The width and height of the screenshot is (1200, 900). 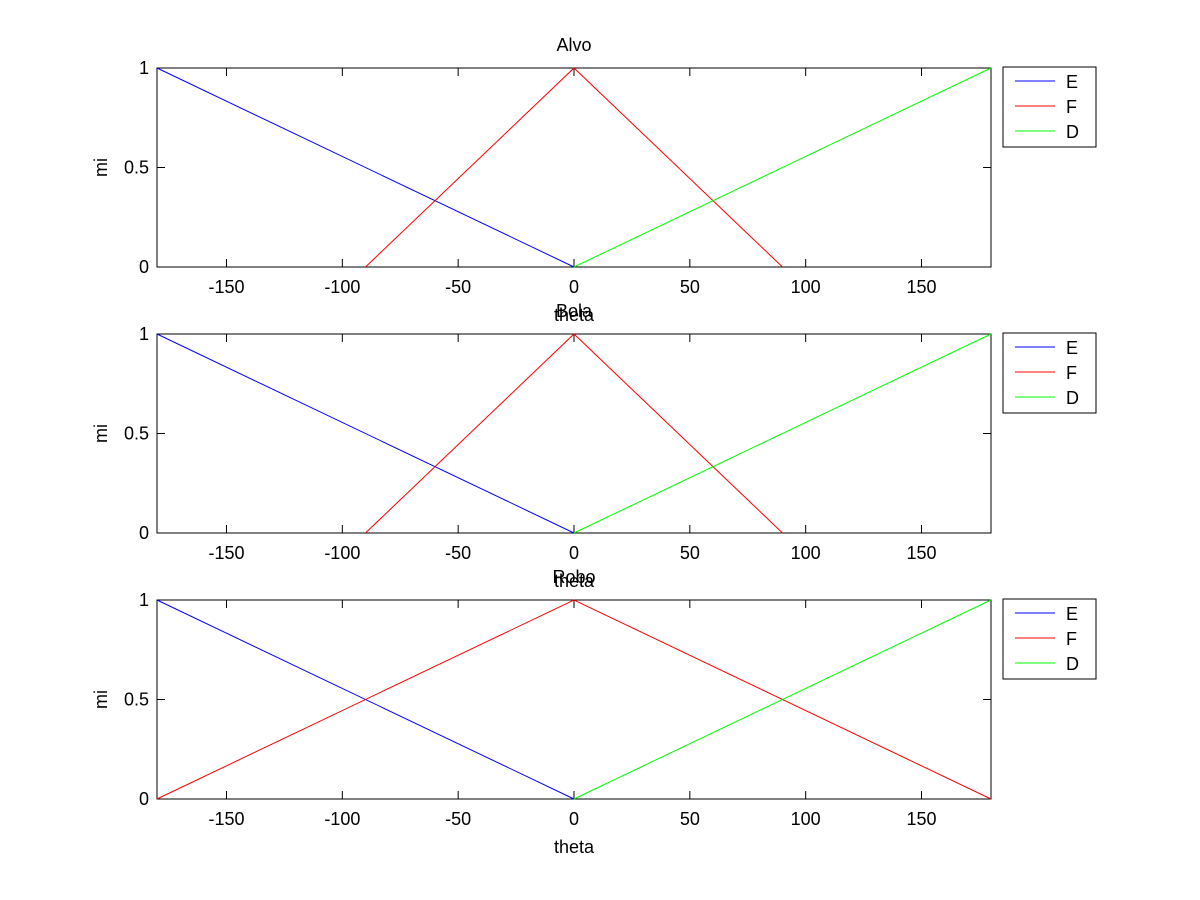 What do you see at coordinates (574, 311) in the screenshot?
I see `chart-title: Bola` at bounding box center [574, 311].